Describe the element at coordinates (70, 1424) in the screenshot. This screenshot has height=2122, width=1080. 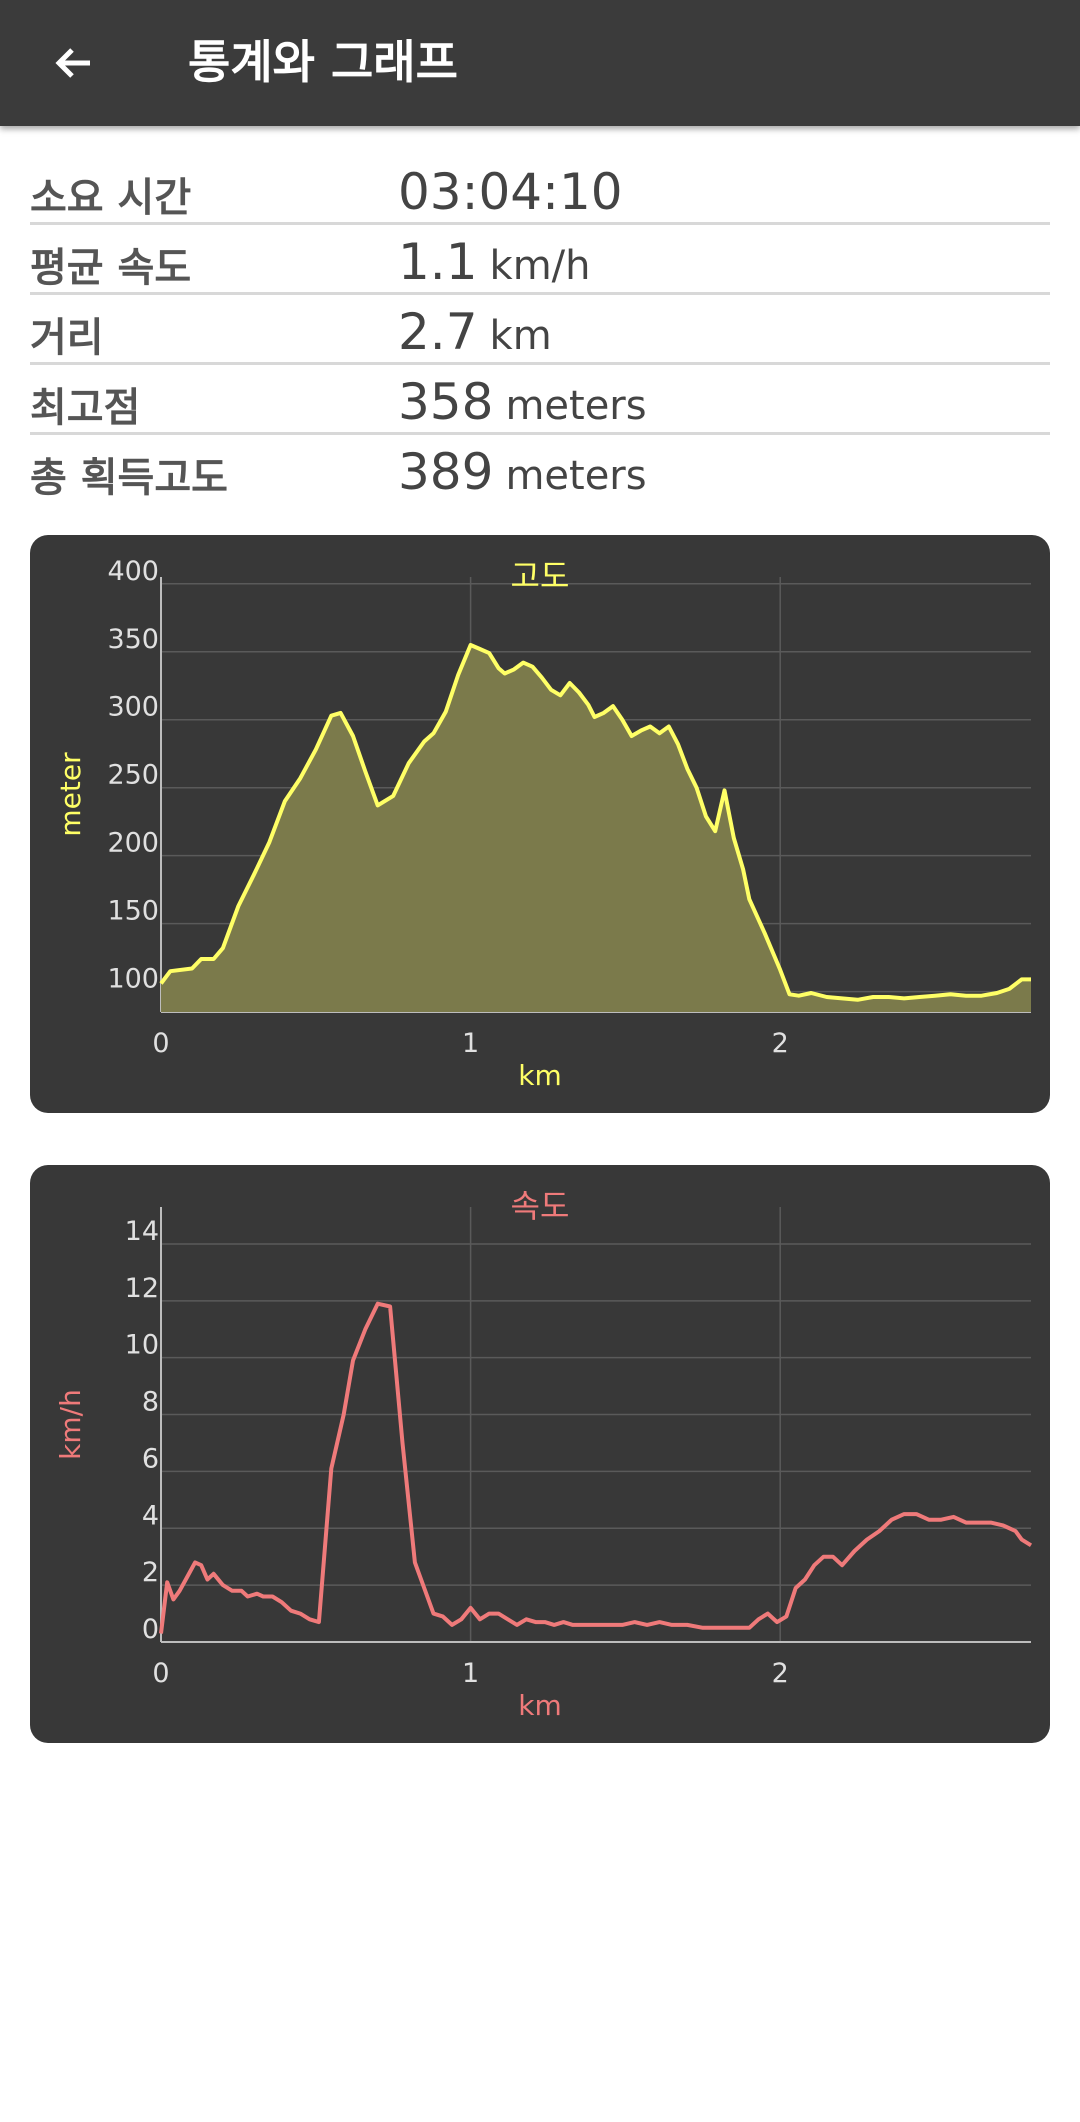
I see `y-axis-label: km/h` at that location.